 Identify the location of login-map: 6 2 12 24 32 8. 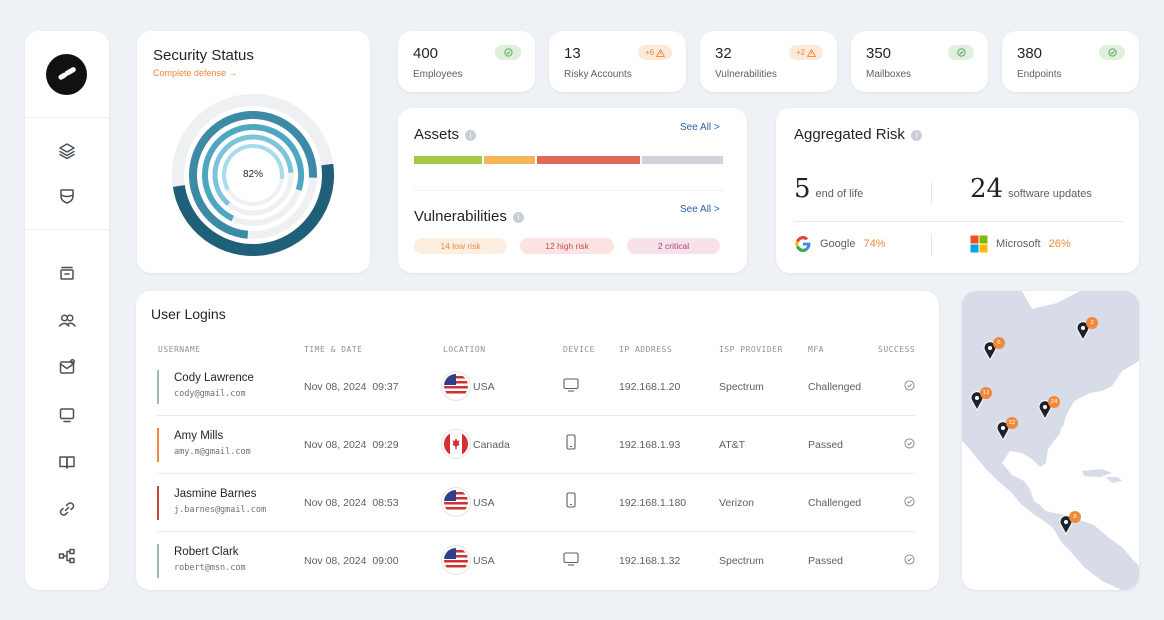
(1050, 440).